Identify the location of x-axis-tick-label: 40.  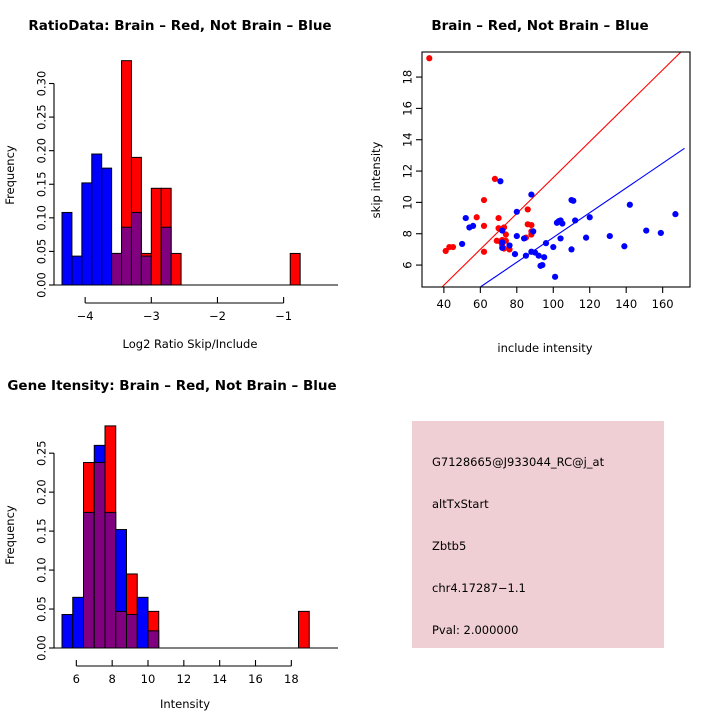
(444, 304).